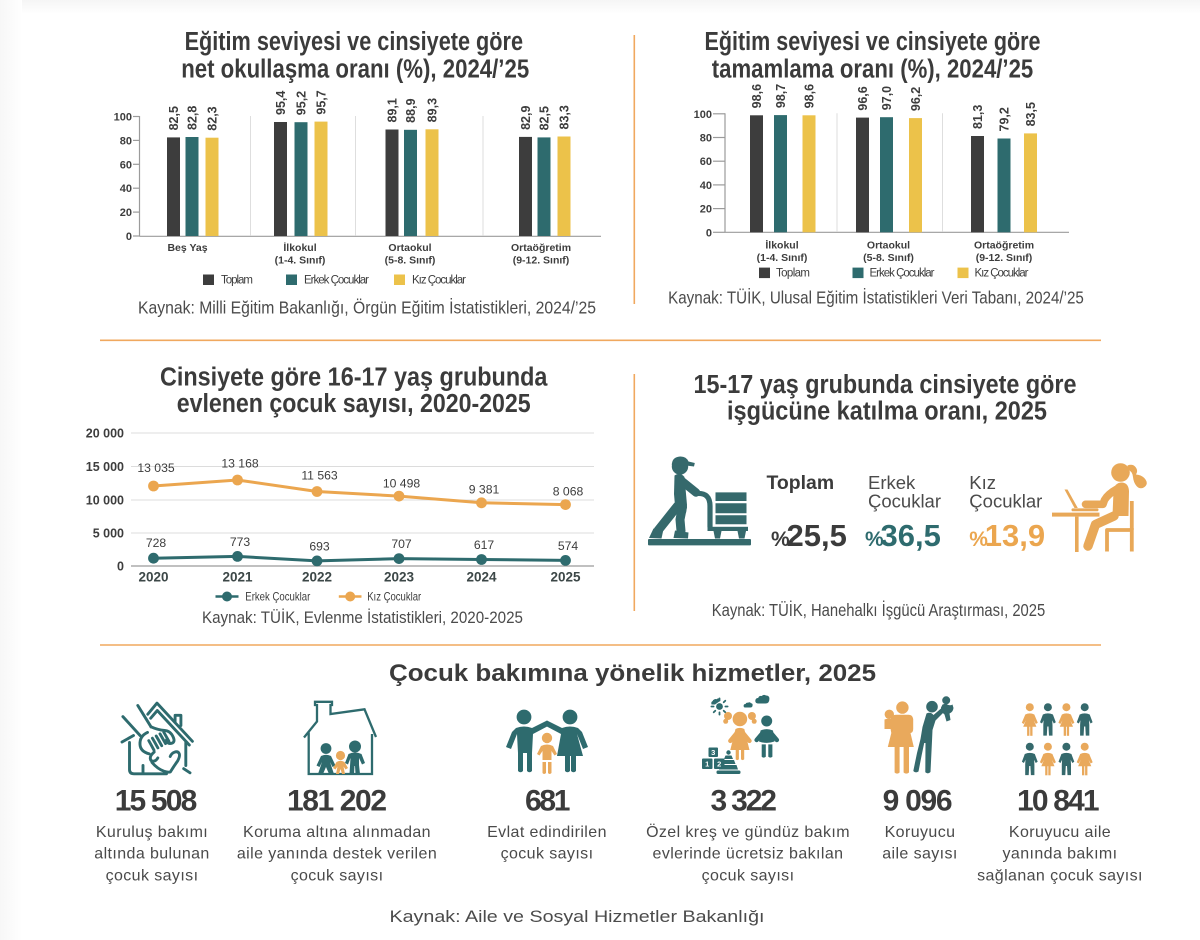  I want to click on svg-text: 15 508, so click(156, 801).